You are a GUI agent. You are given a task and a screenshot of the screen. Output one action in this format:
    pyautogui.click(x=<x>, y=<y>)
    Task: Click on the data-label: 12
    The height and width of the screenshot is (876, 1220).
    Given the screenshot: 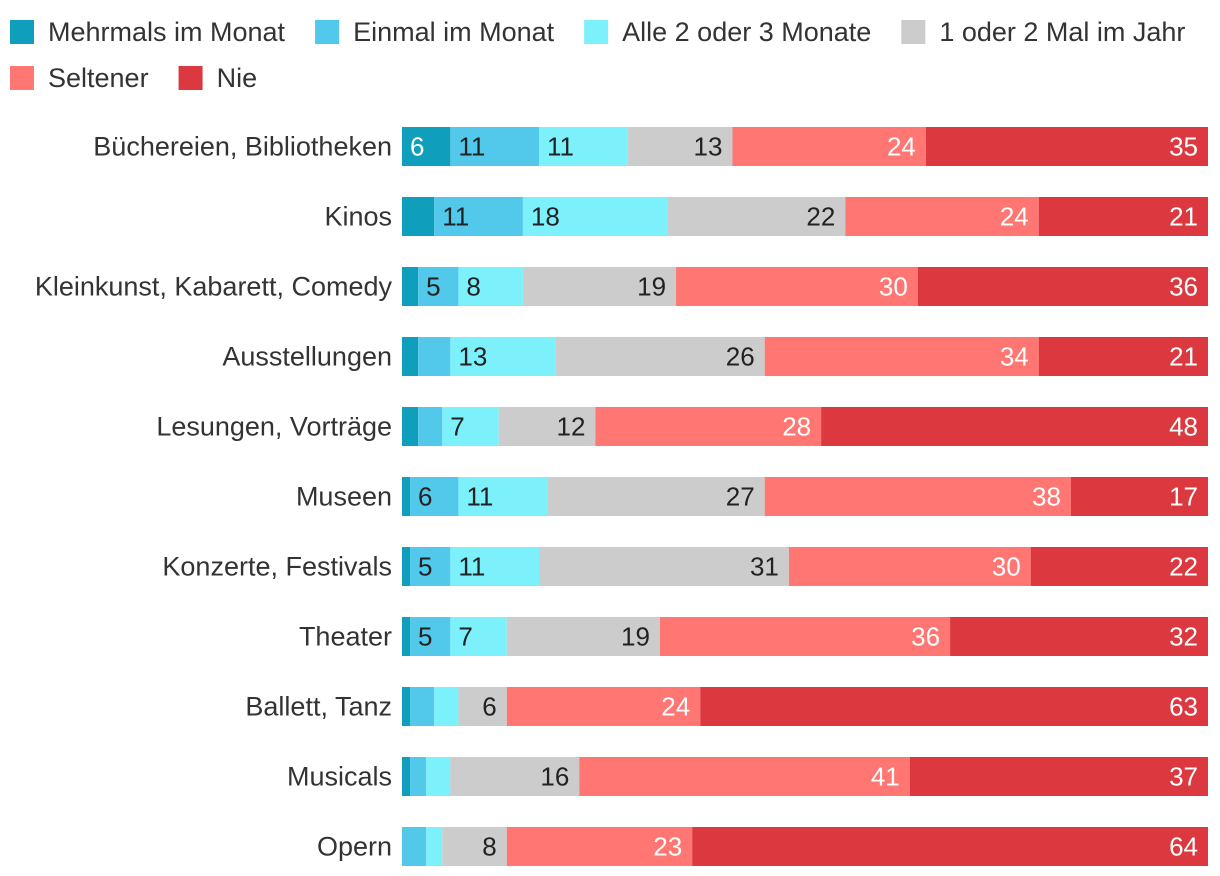 What is the action you would take?
    pyautogui.click(x=571, y=427)
    